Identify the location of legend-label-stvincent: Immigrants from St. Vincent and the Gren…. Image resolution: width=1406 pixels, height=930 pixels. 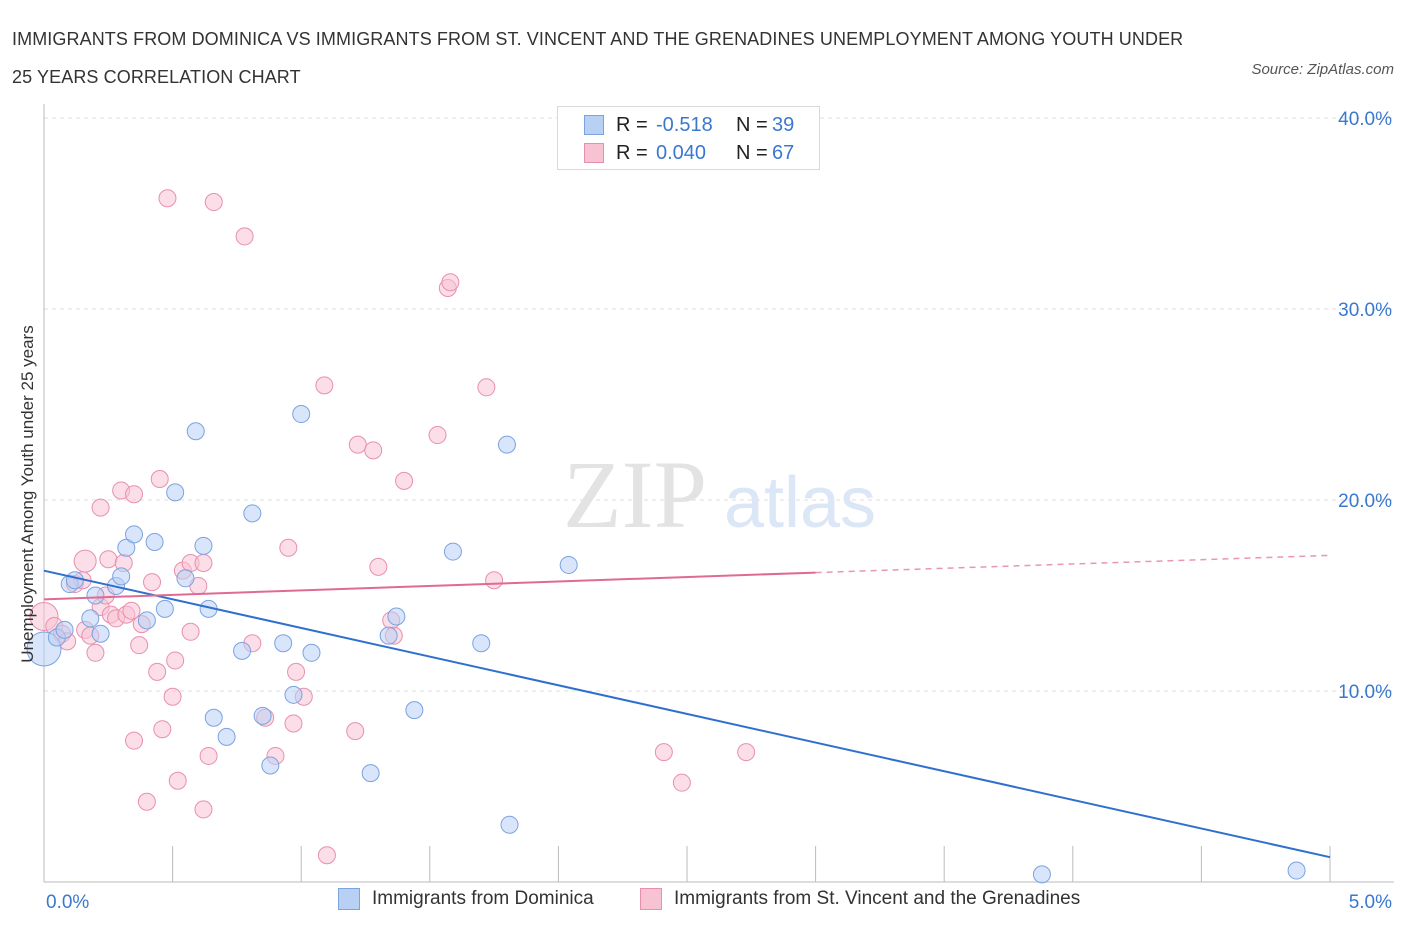
(877, 898).